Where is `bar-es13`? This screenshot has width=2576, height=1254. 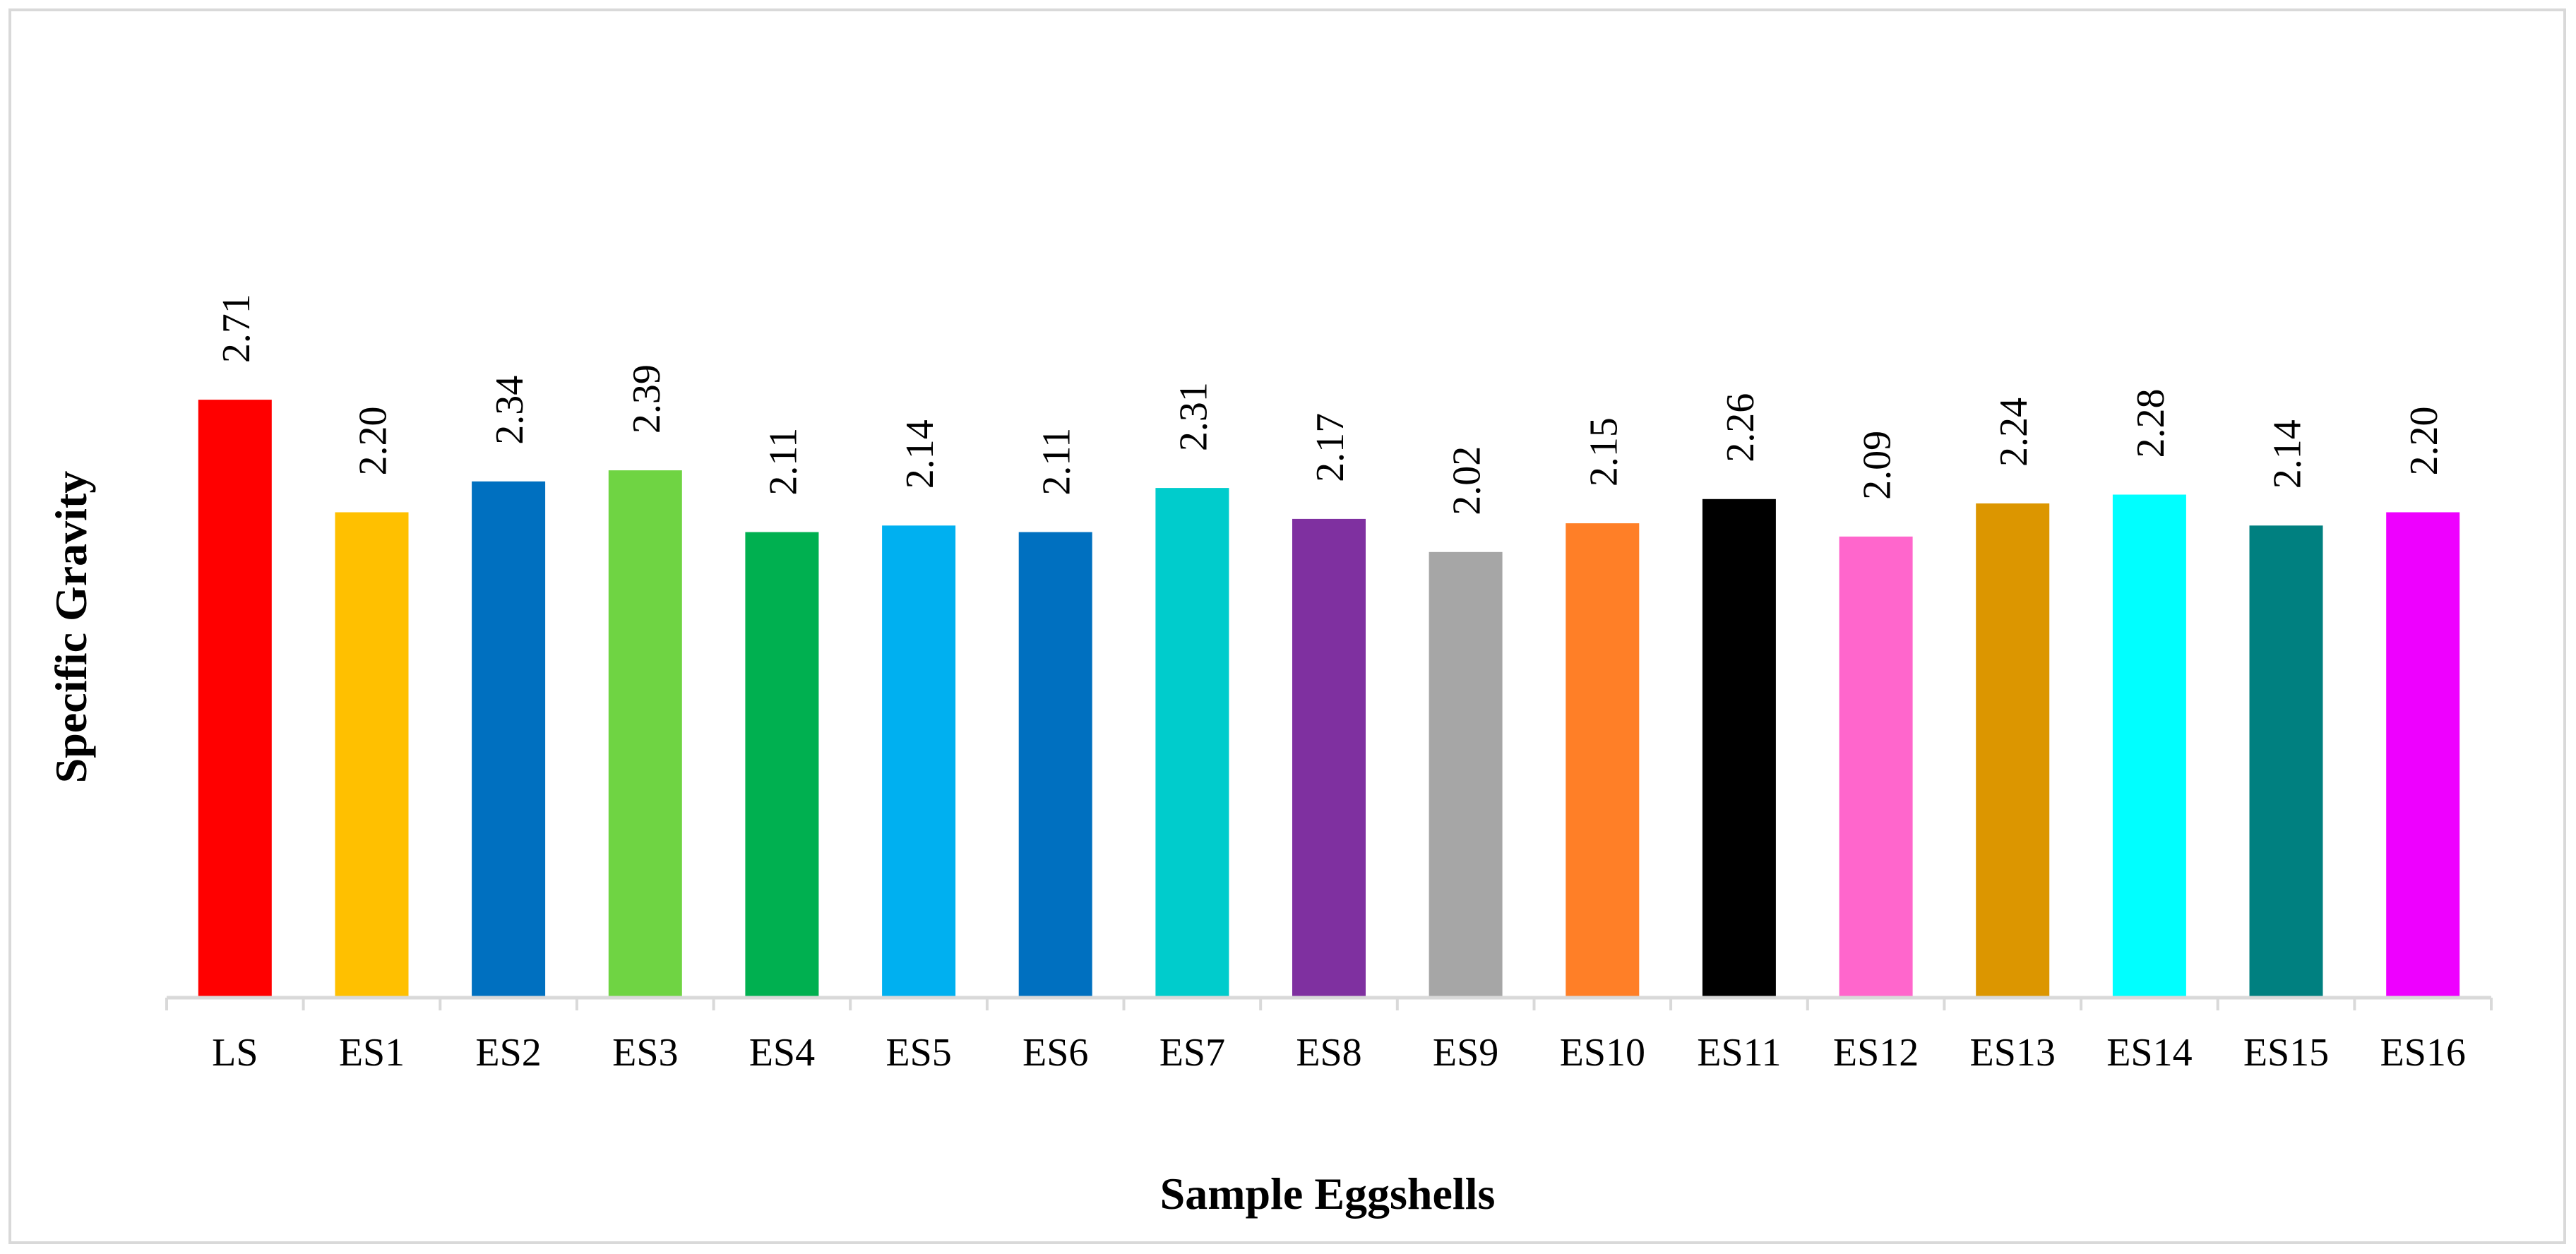 bar-es13 is located at coordinates (2013, 750).